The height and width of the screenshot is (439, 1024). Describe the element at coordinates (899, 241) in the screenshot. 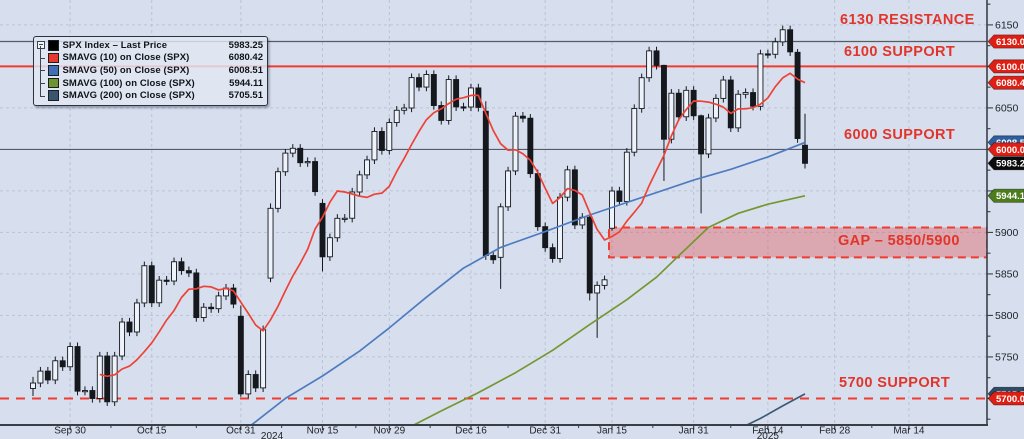

I see `annotation-gap-zone: GAP – 5850/5900` at that location.